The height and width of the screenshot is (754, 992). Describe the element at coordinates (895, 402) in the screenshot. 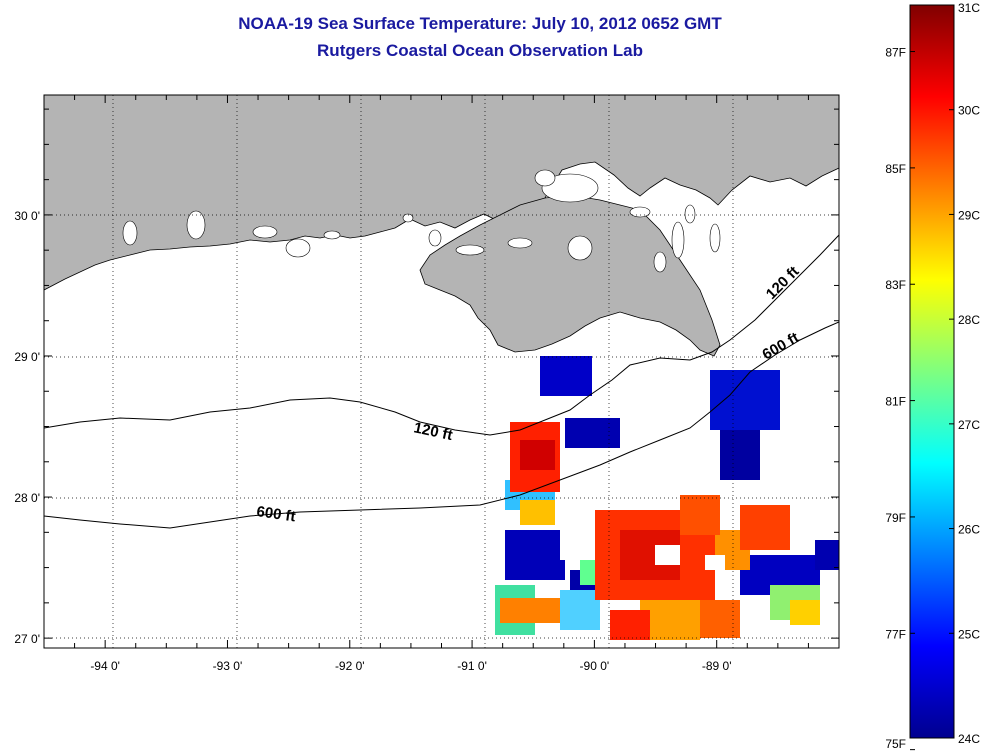

I see `colorbar-label-fahrenheit: 81F` at that location.